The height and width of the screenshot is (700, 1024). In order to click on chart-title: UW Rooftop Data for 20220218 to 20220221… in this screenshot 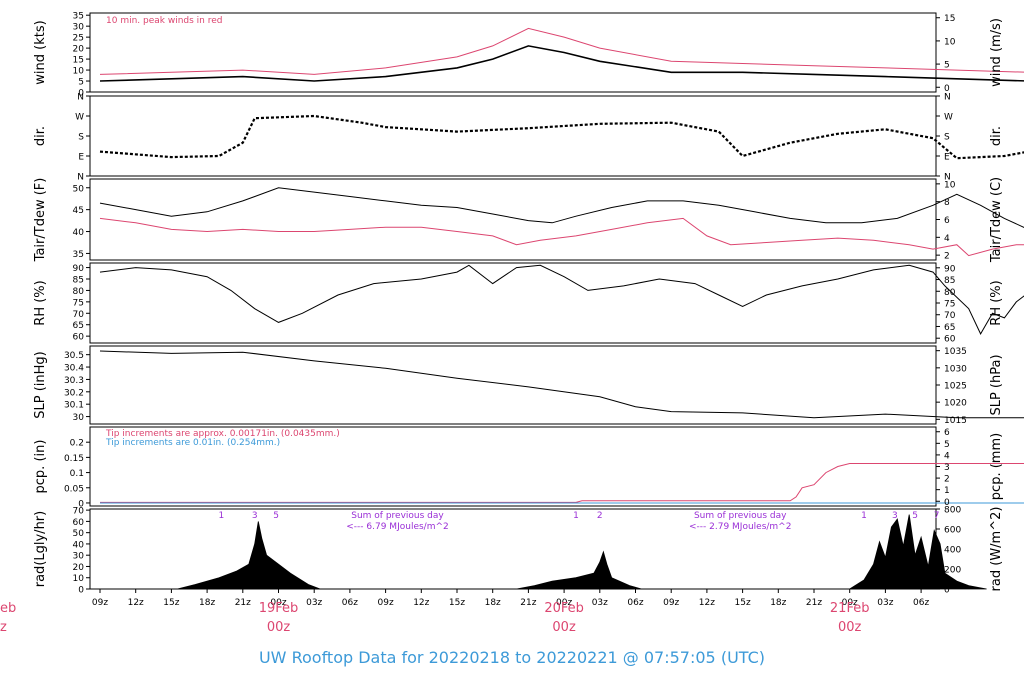, I will do `click(512, 657)`.